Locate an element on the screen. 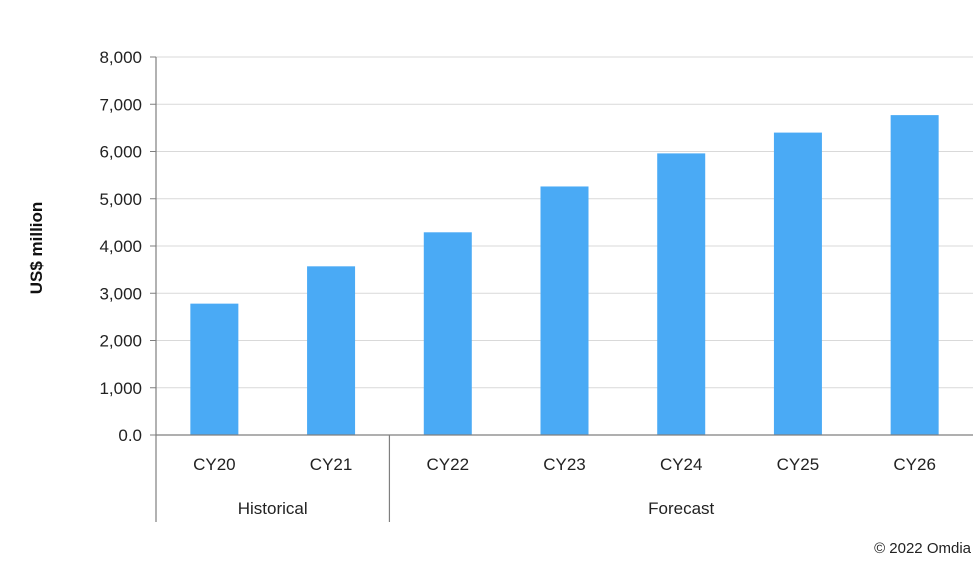 The height and width of the screenshot is (563, 975). x-category-label: CY21 is located at coordinates (331, 464).